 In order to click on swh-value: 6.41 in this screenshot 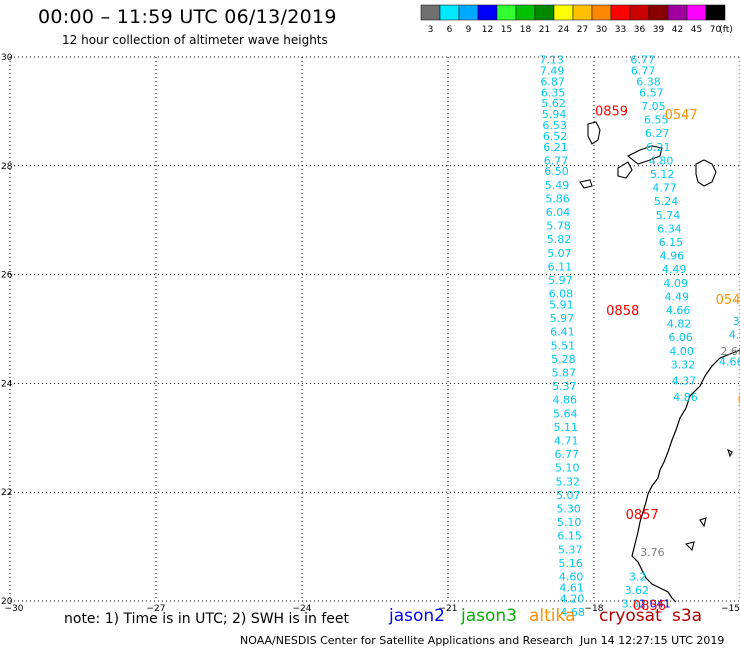, I will do `click(562, 332)`.